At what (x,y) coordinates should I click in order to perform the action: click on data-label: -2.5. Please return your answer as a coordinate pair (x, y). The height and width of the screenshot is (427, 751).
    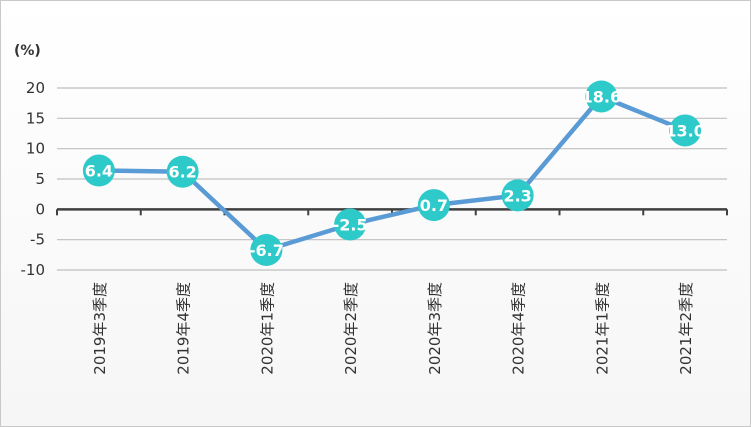
    Looking at the image, I should click on (350, 225).